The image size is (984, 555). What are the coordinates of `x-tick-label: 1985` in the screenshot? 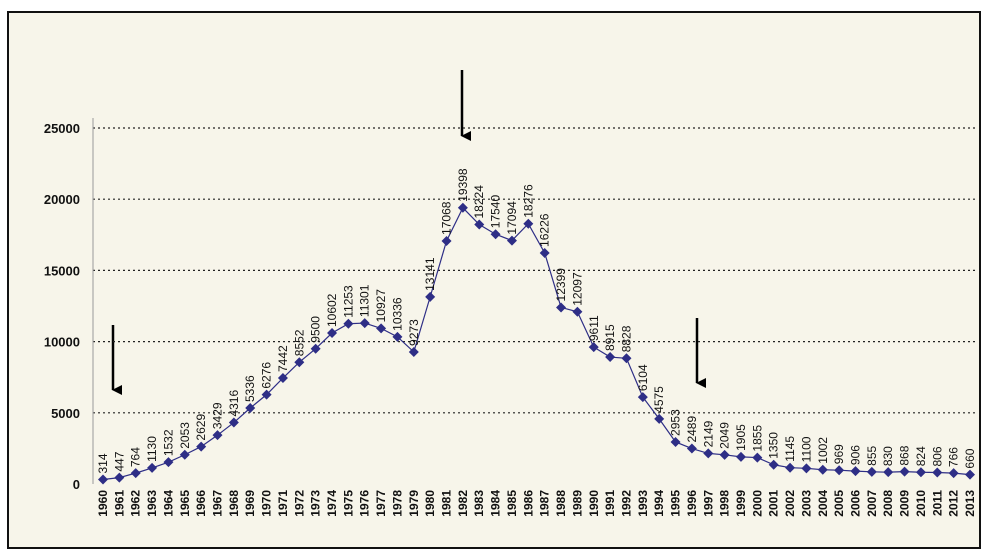 It's located at (512, 503).